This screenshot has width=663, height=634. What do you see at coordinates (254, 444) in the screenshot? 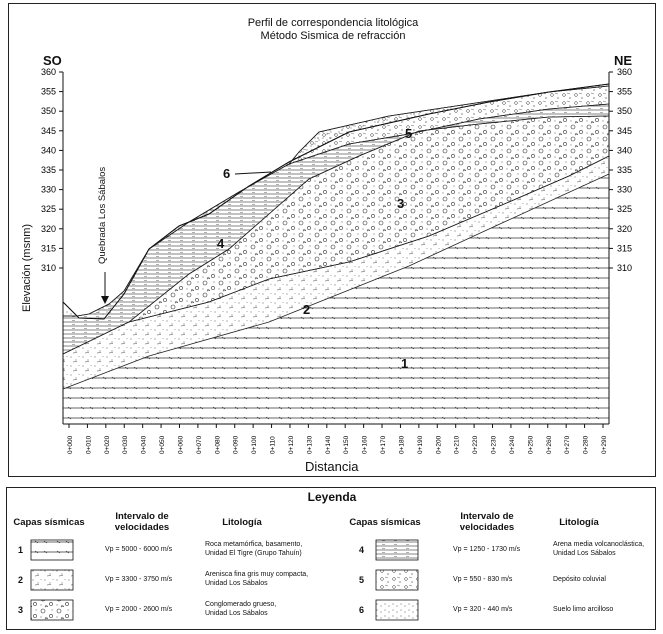
I see `x-tick-label: 0+100` at bounding box center [254, 444].